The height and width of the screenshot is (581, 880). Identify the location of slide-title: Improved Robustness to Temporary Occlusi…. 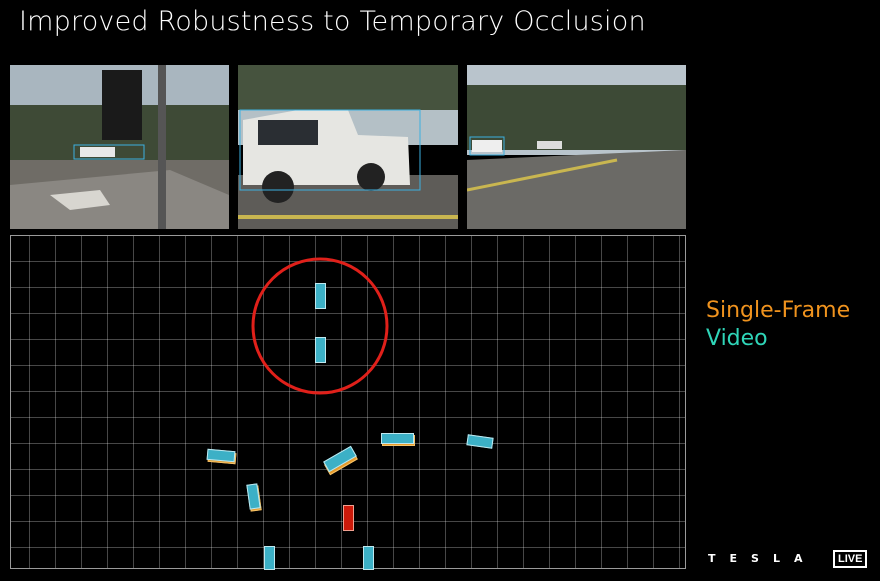
(332, 21).